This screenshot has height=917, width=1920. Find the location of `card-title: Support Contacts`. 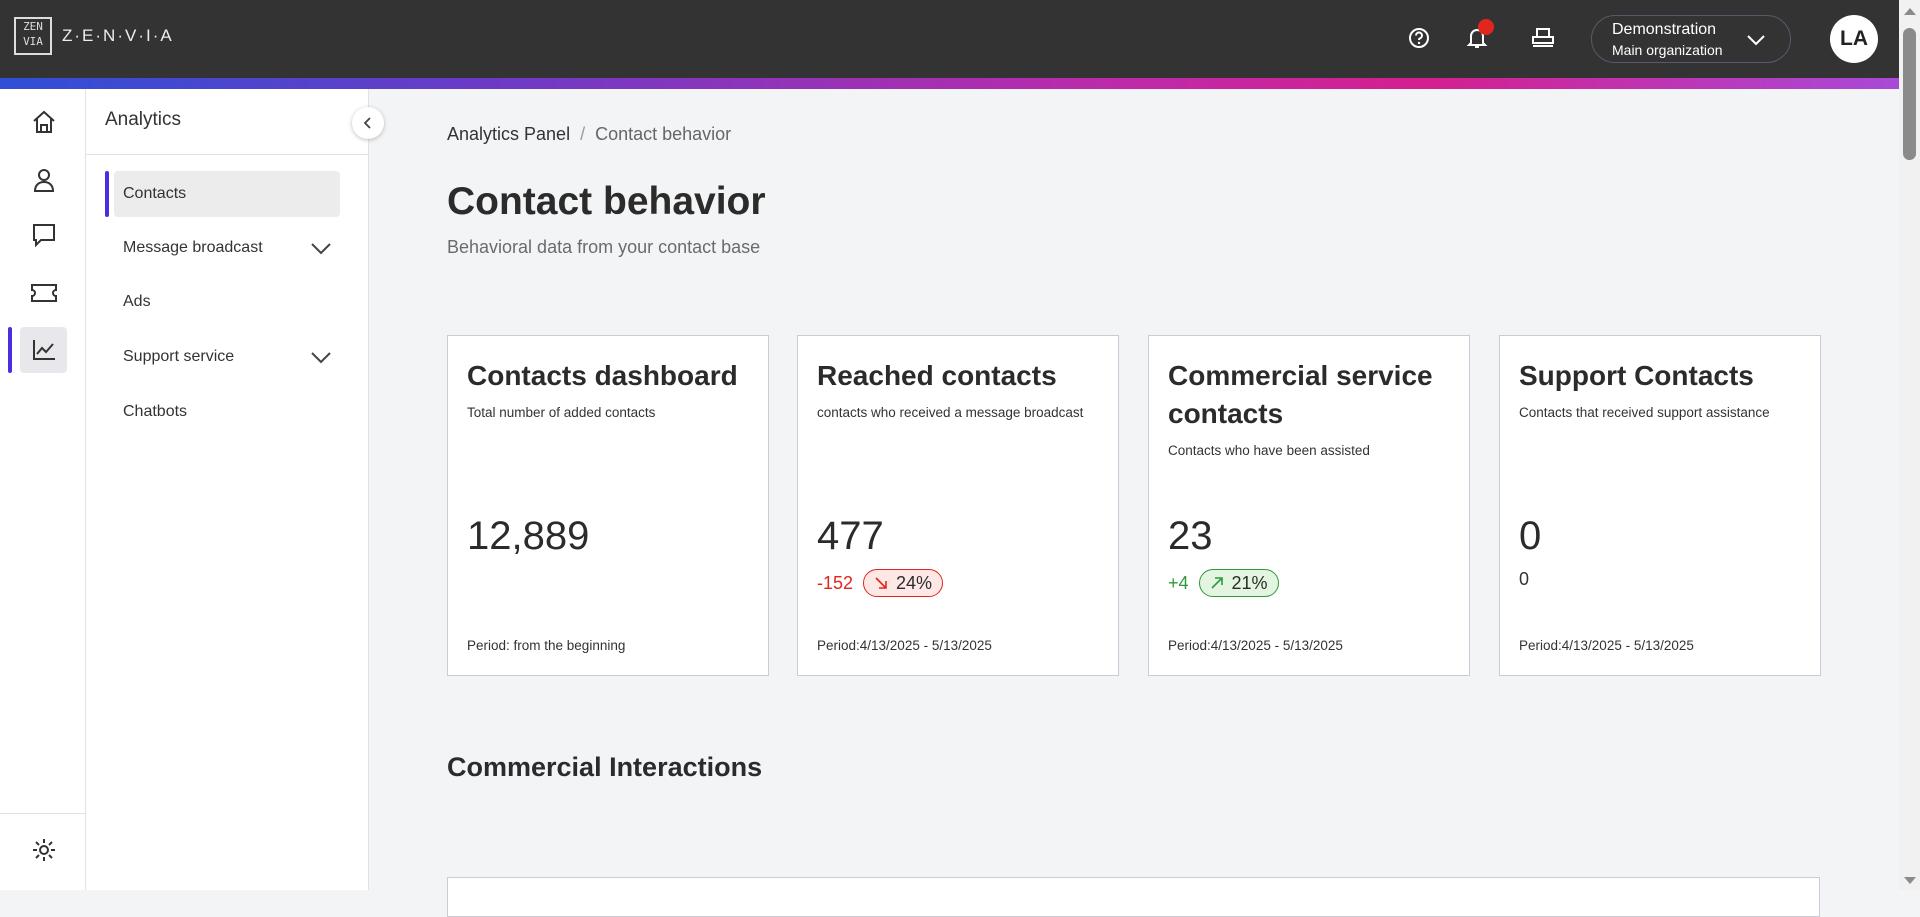

card-title: Support Contacts is located at coordinates (1636, 375).